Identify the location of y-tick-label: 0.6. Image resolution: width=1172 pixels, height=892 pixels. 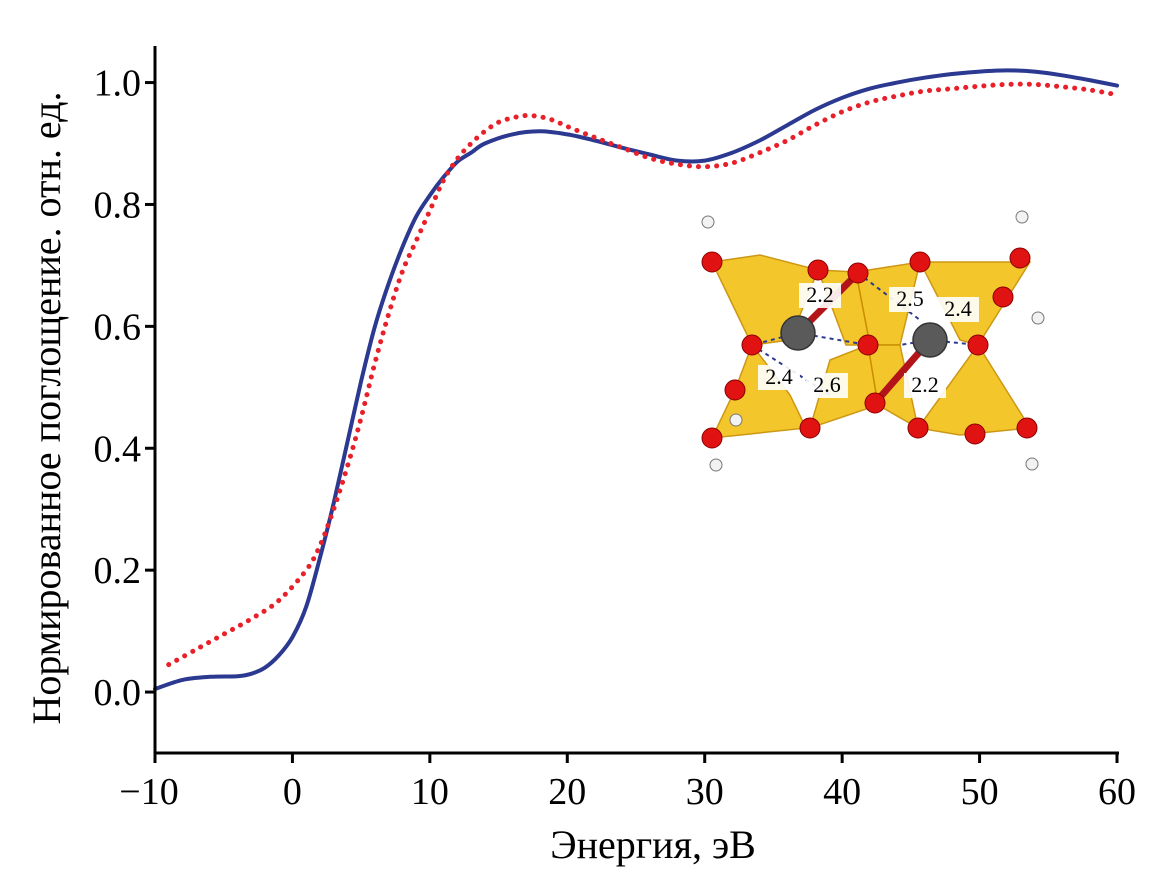
(118, 327).